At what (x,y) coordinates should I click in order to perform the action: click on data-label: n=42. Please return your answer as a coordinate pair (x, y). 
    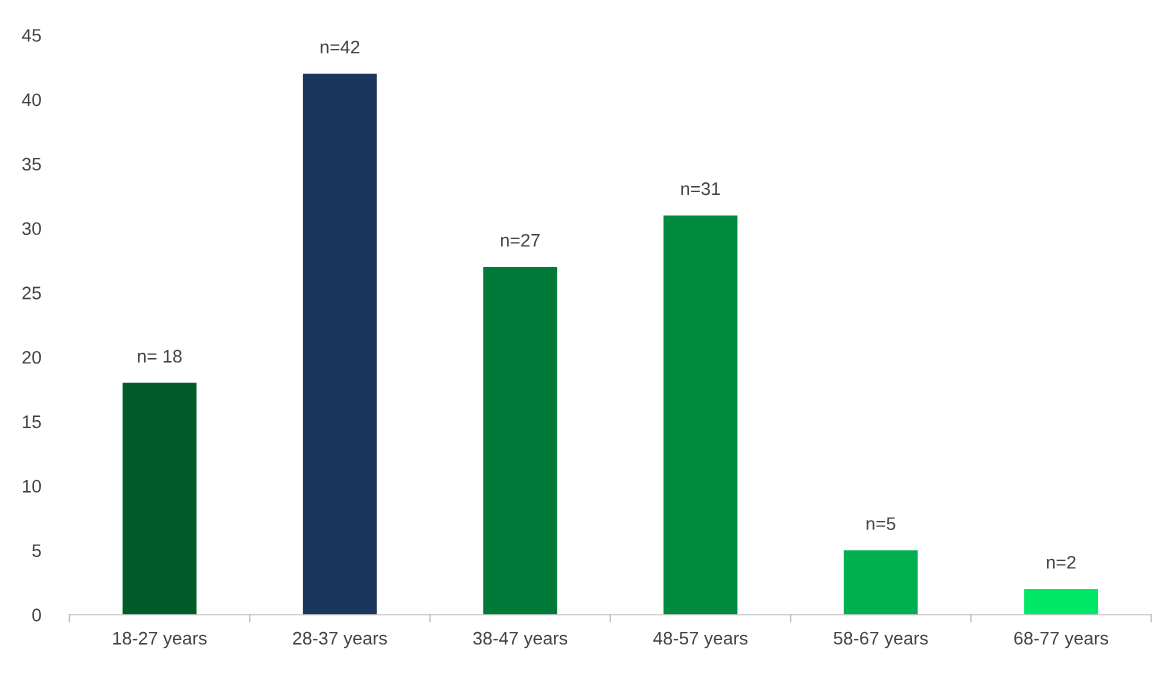
    Looking at the image, I should click on (340, 47).